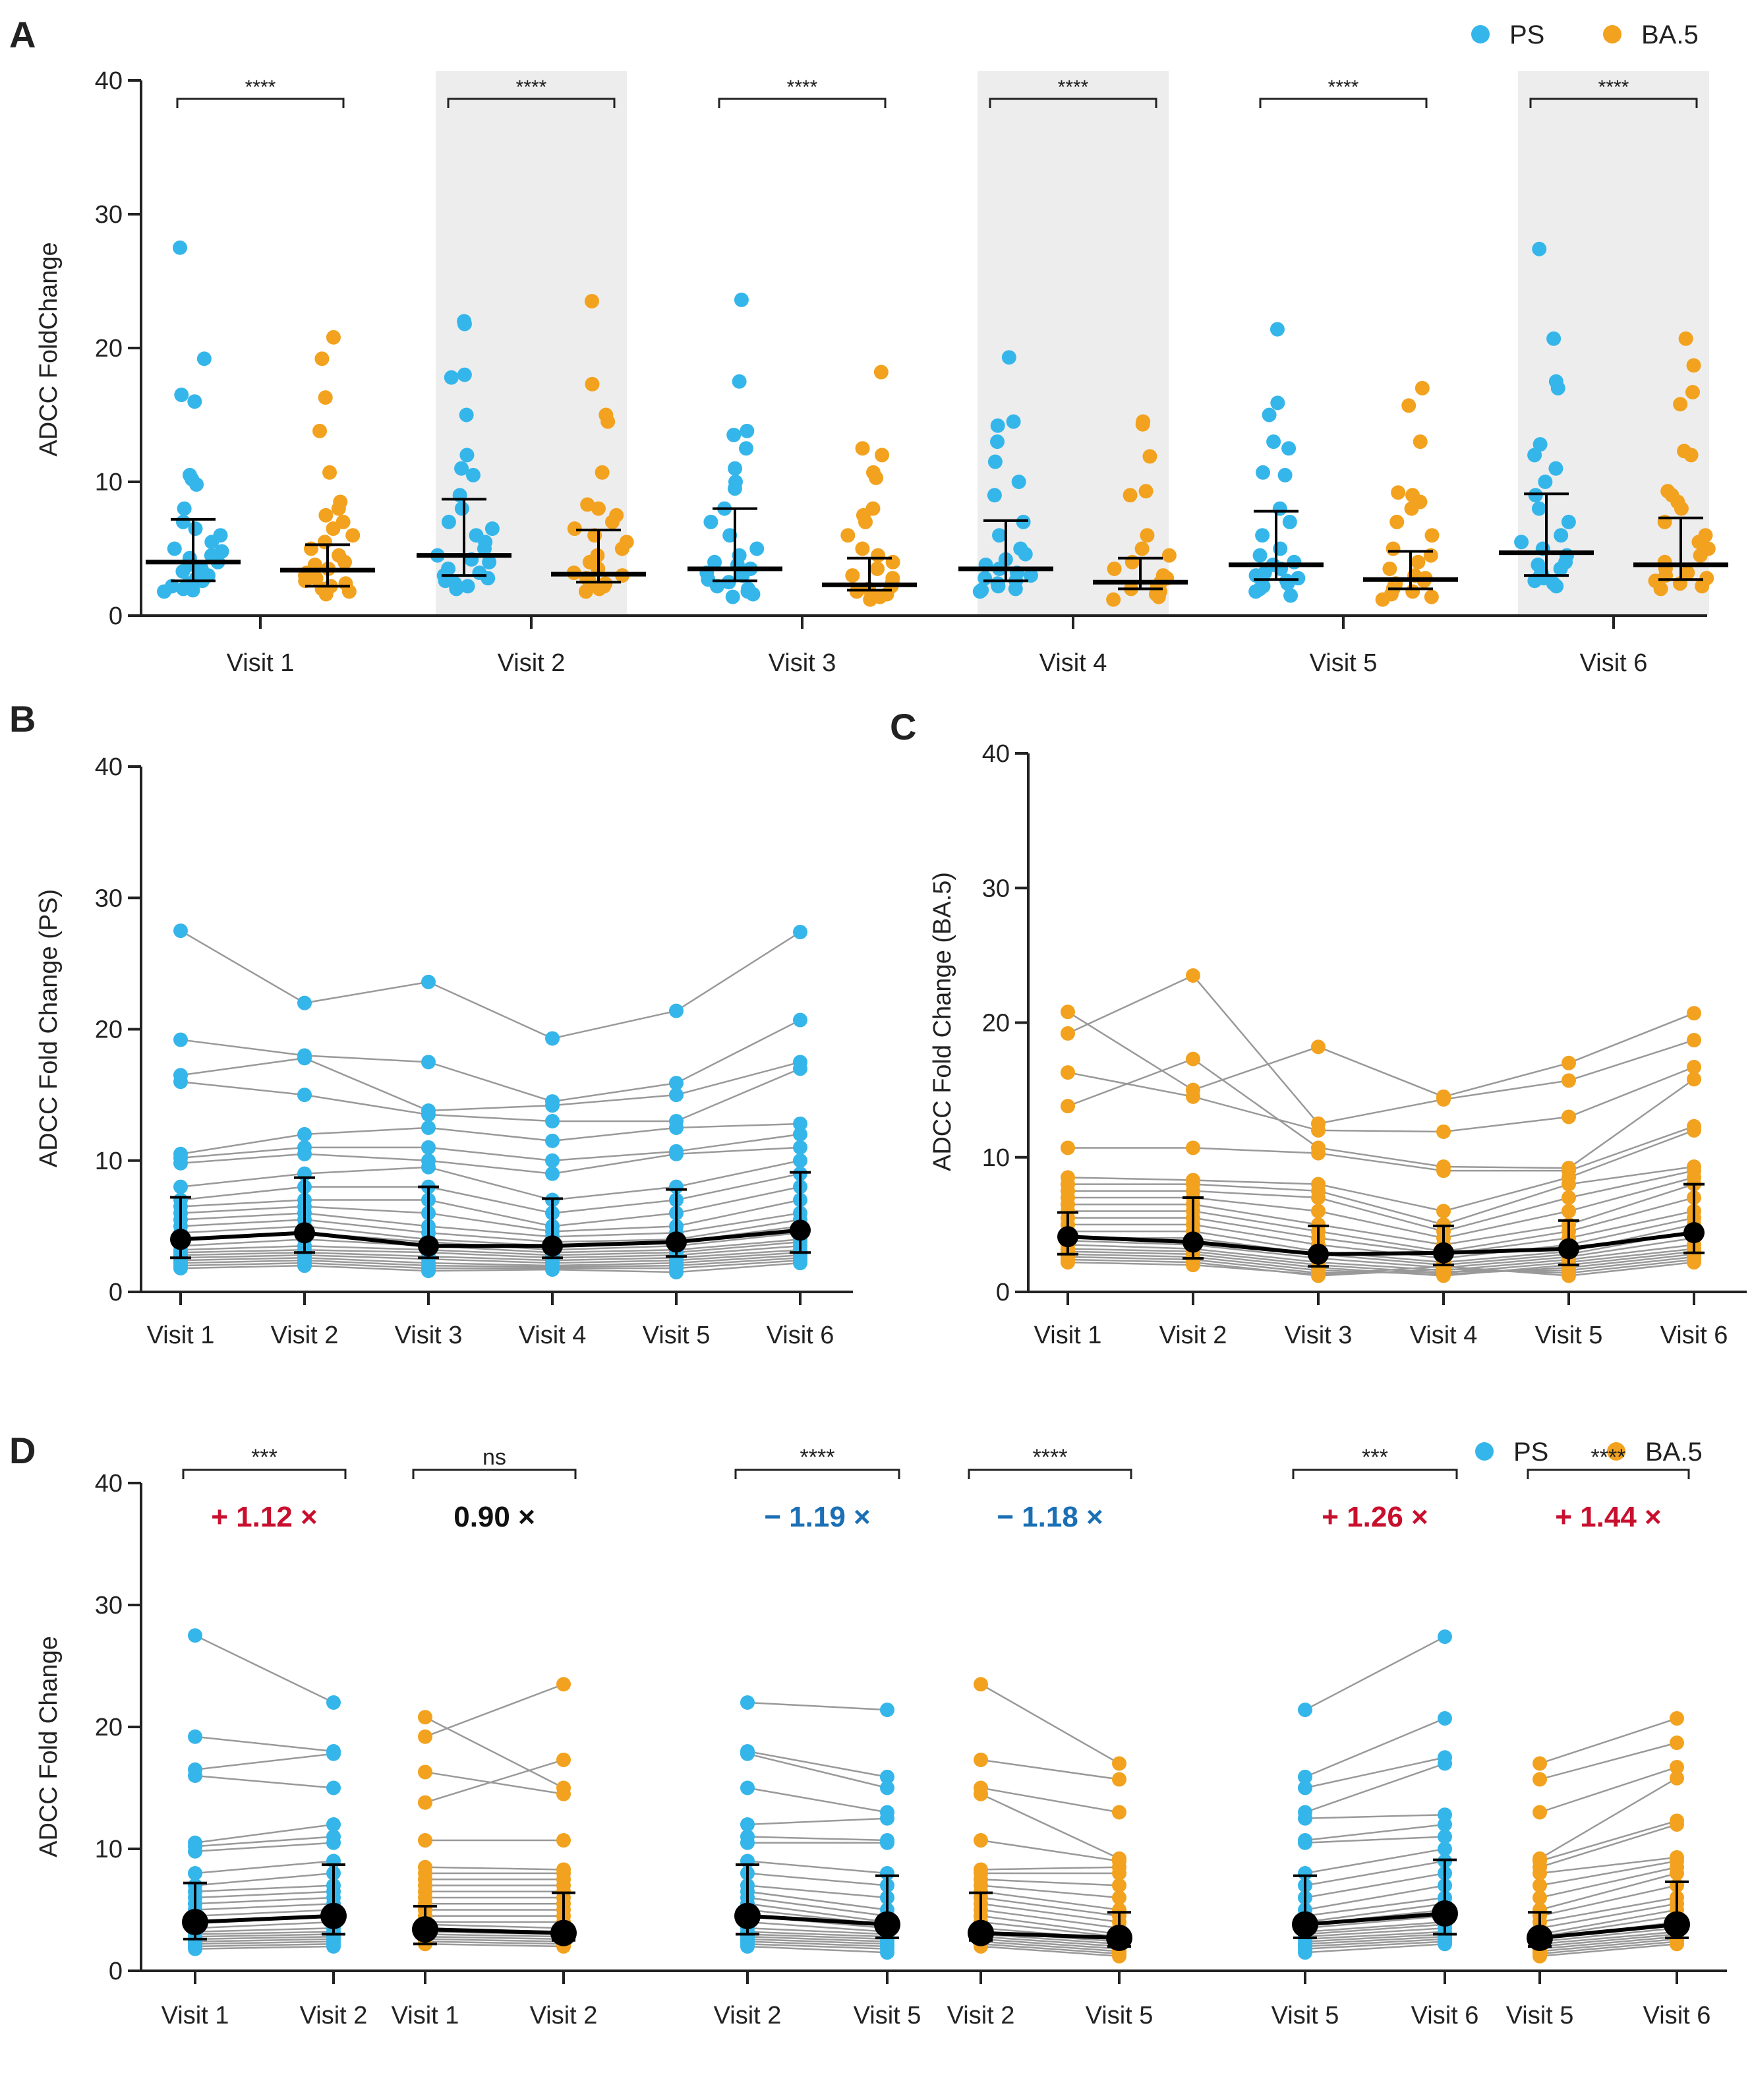 The height and width of the screenshot is (2100, 1752). What do you see at coordinates (1381, 1243) in the screenshot?
I see `c-mean-line` at bounding box center [1381, 1243].